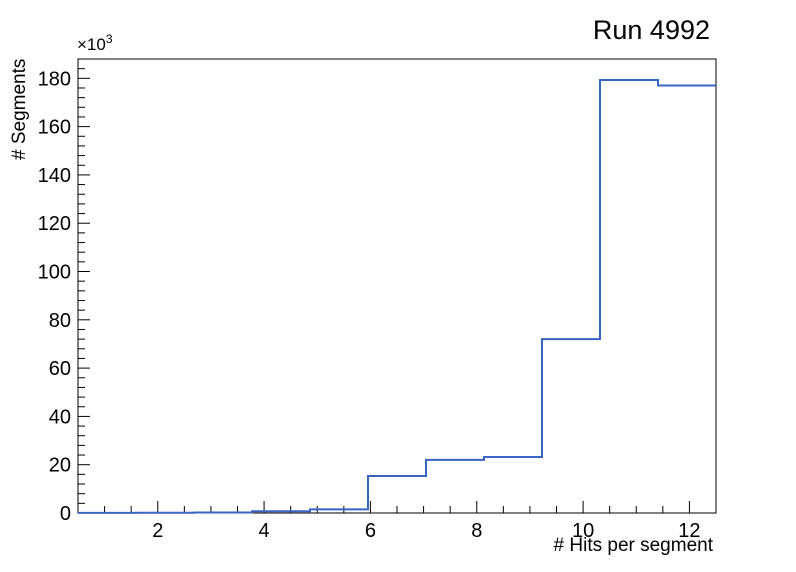 The height and width of the screenshot is (572, 796). Describe the element at coordinates (689, 531) in the screenshot. I see `x-tick-label: 12` at that location.